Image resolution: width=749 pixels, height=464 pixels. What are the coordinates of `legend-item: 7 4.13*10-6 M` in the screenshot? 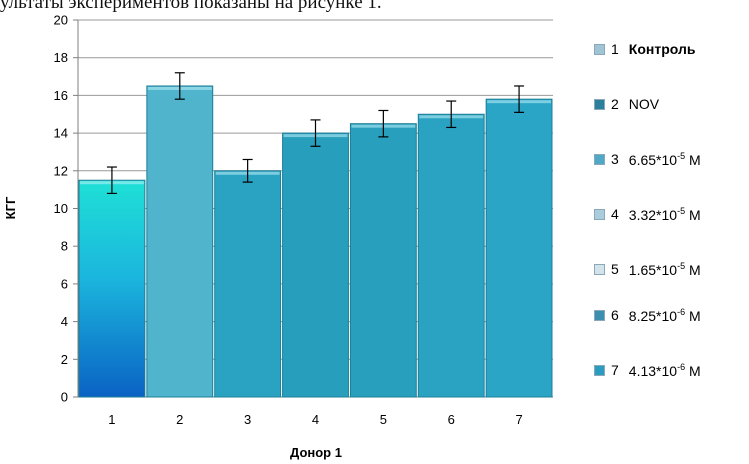 It's located at (647, 370).